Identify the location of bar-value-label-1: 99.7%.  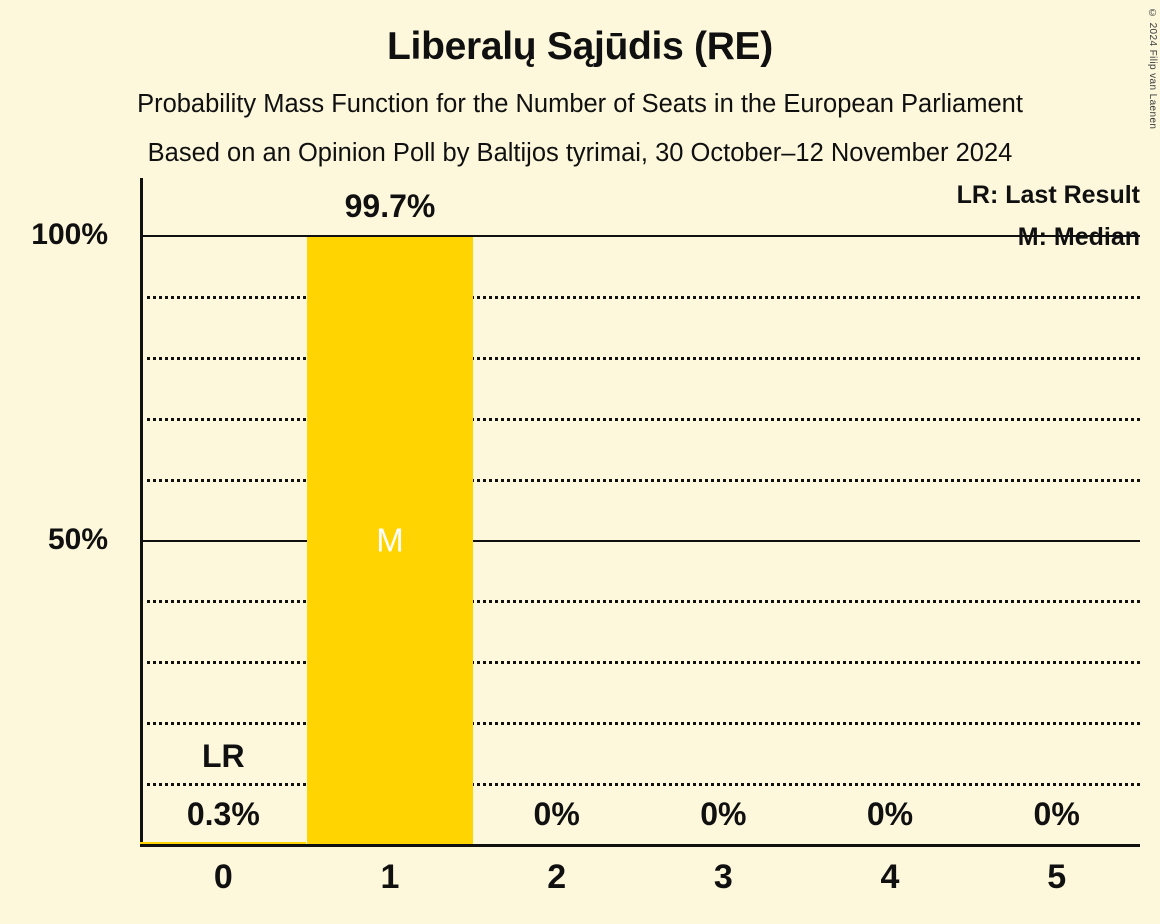
(390, 205).